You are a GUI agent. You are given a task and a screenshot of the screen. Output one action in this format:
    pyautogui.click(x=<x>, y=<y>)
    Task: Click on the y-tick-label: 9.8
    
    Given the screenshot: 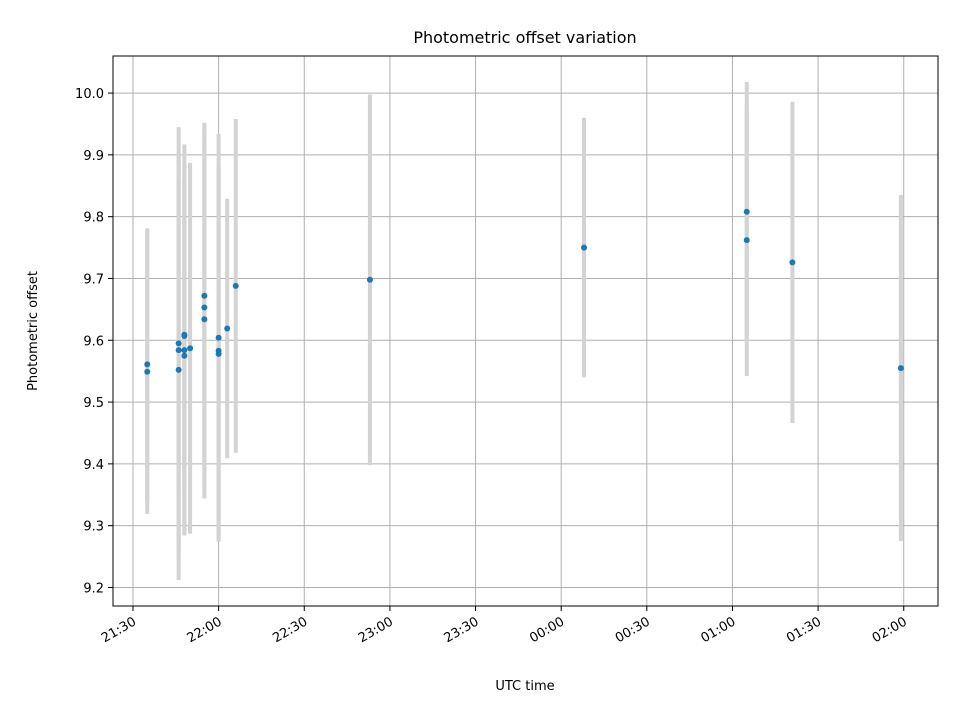 What is the action you would take?
    pyautogui.click(x=93, y=218)
    